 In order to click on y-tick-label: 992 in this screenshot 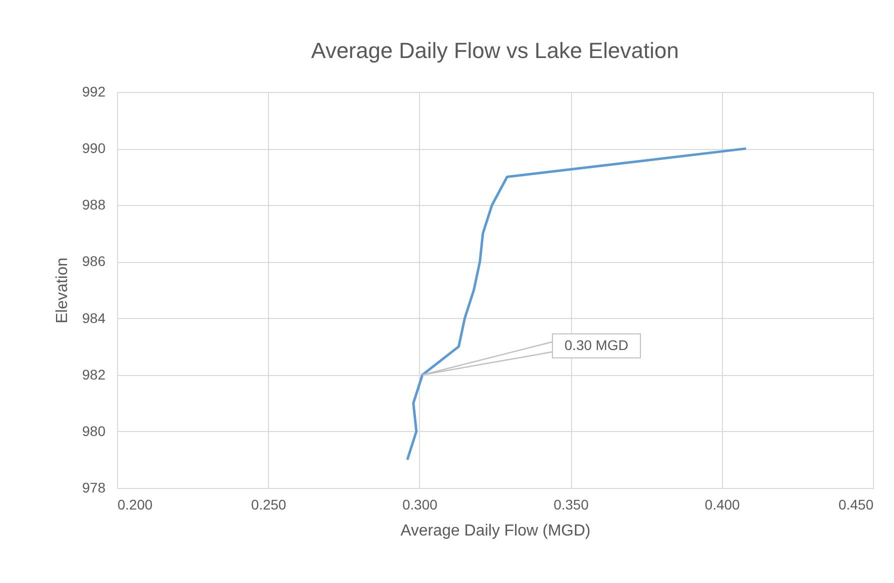, I will do `click(94, 92)`.